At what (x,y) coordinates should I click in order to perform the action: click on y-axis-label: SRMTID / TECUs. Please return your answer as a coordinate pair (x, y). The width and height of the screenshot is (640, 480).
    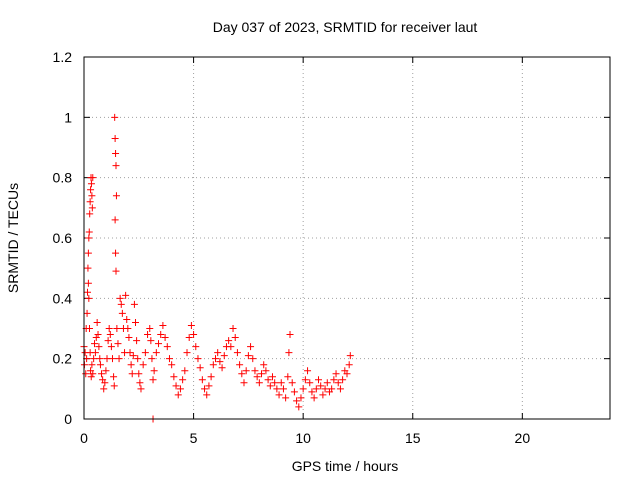
    Looking at the image, I should click on (13, 238).